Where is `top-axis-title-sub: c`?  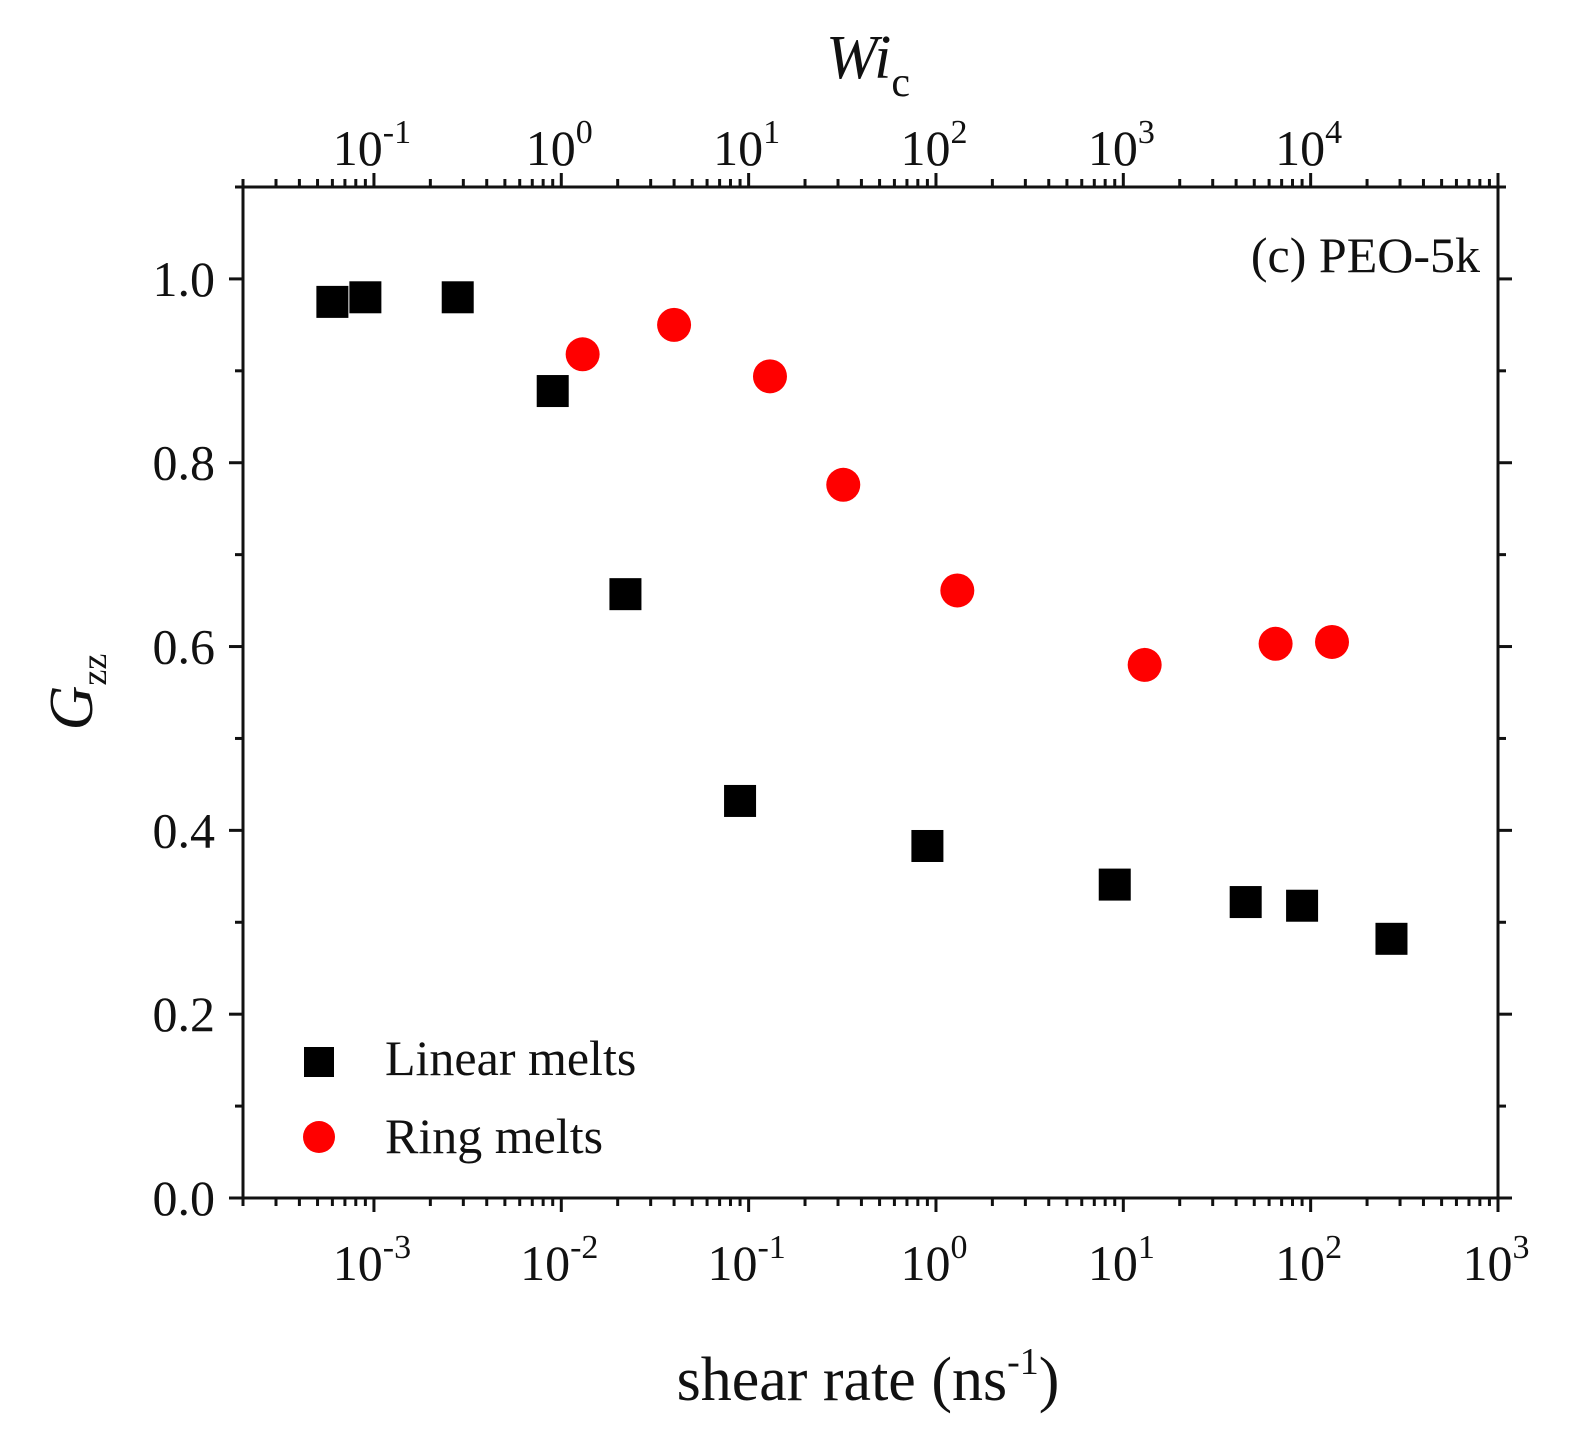
top-axis-title-sub: c is located at coordinates (900, 83).